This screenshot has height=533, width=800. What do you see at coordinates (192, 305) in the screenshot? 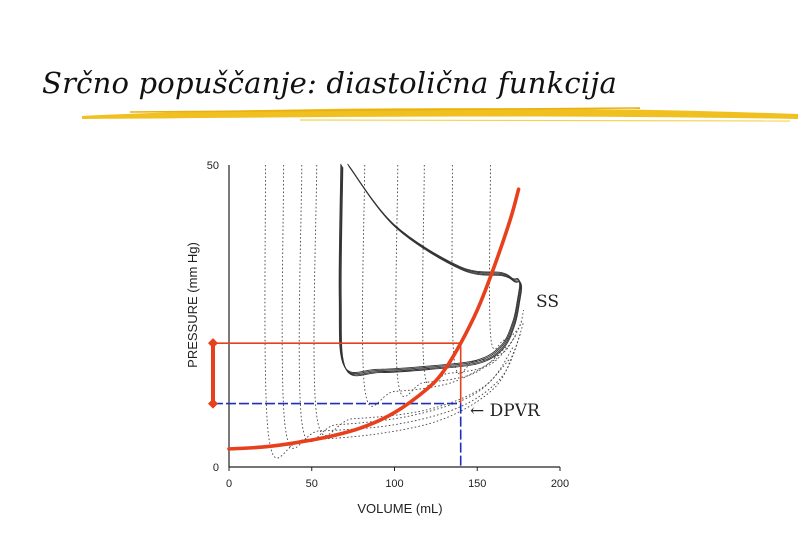
I see `y-axis-title: PRESSURE (mm Hg)` at bounding box center [192, 305].